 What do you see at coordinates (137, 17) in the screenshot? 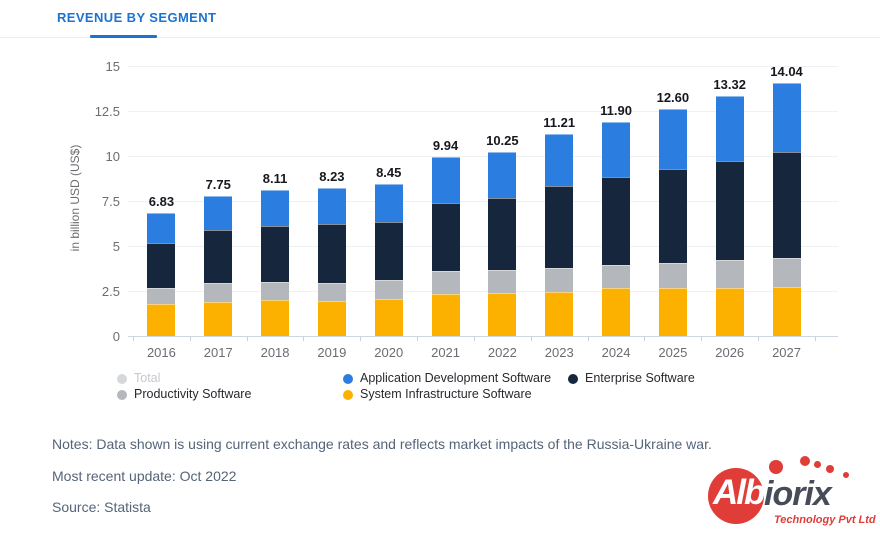
I see `tab-revenue-by-segment: REVENUE BY SEGMENT` at bounding box center [137, 17].